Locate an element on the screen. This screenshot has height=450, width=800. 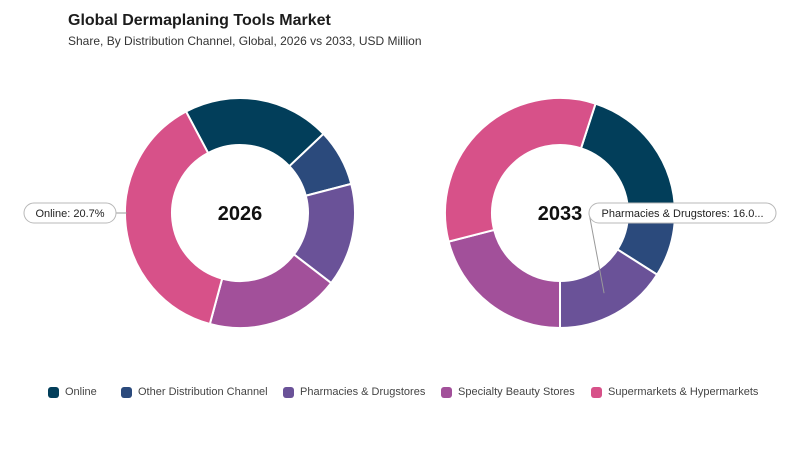
center-label-2033: 2033 is located at coordinates (560, 214).